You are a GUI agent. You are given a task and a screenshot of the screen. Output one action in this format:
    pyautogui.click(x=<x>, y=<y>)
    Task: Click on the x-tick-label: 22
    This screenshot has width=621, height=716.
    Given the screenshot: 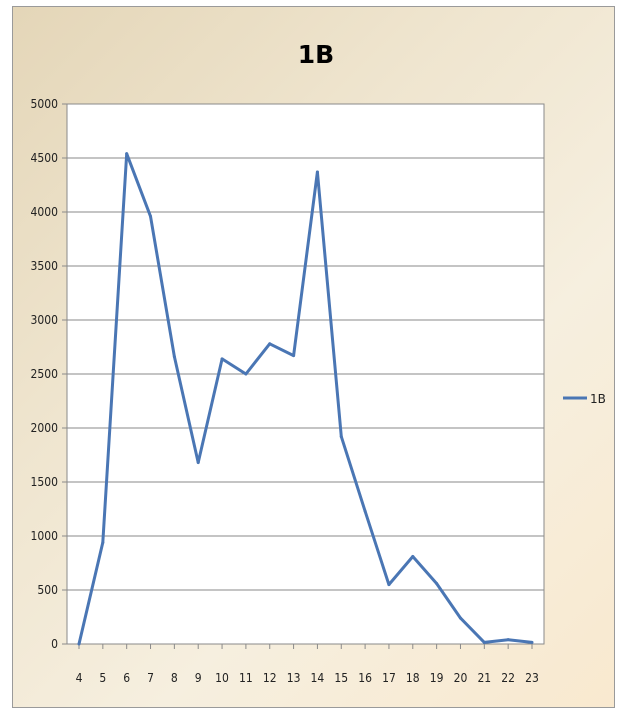 What is the action you would take?
    pyautogui.click(x=508, y=678)
    